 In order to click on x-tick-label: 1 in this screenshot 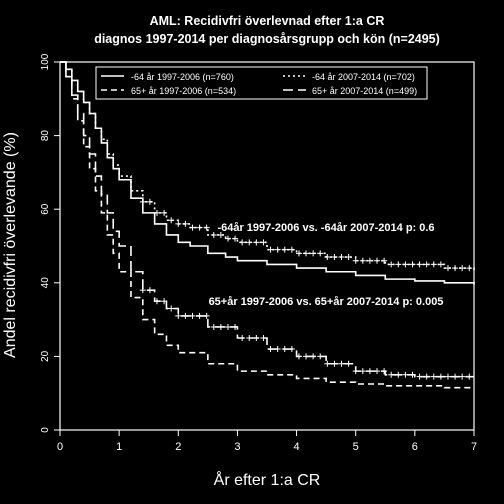, I will do `click(119, 447)`.